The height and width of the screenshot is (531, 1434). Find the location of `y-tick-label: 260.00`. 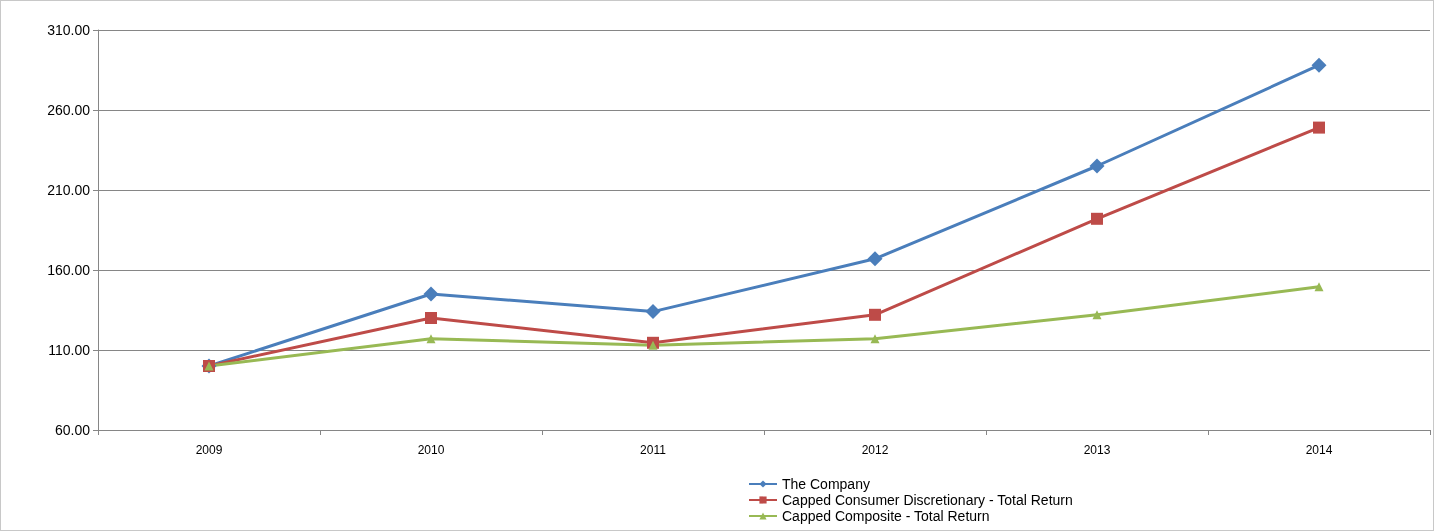

y-tick-label: 260.00 is located at coordinates (69, 110).